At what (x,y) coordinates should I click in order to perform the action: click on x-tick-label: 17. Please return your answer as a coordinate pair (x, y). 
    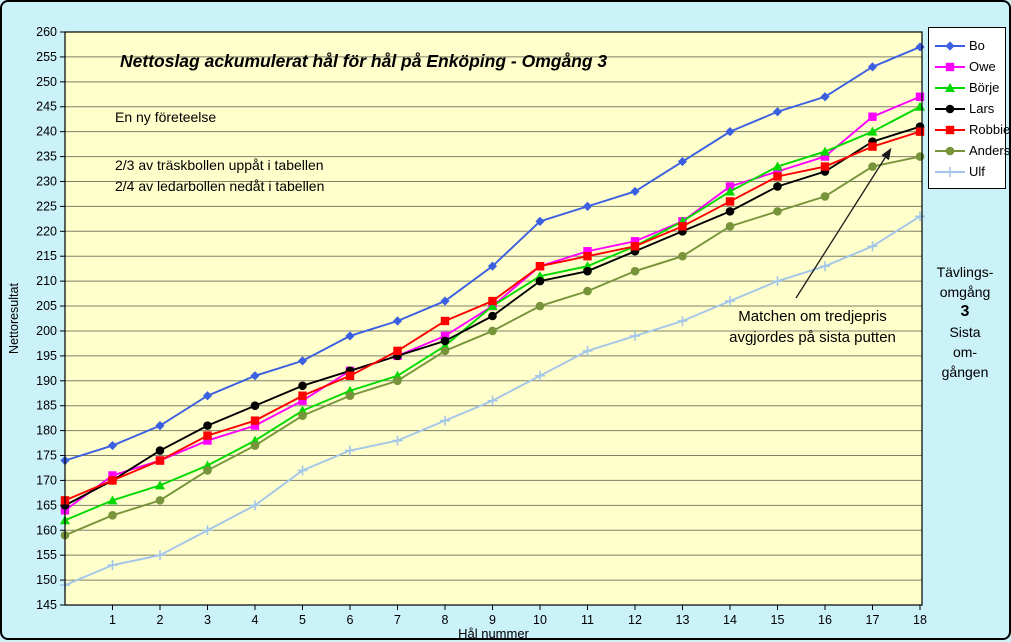
    Looking at the image, I should click on (873, 620).